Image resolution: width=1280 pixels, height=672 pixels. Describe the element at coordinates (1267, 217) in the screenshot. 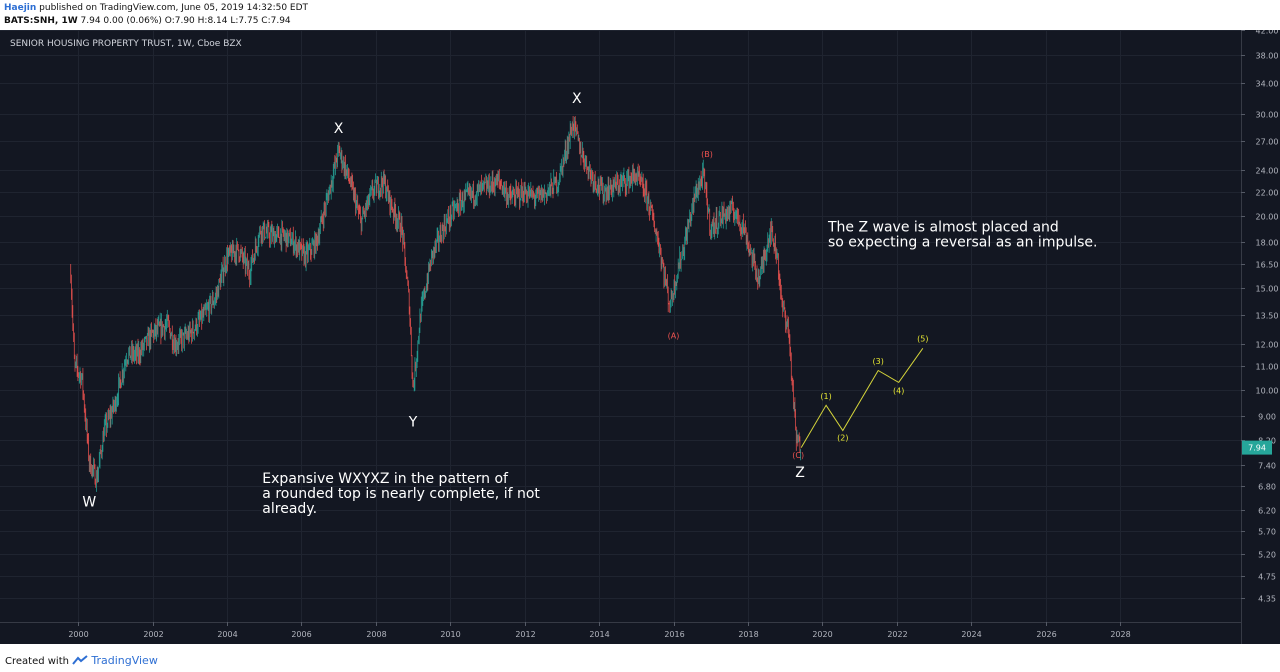

I see `y-tick-label: 20.00` at that location.